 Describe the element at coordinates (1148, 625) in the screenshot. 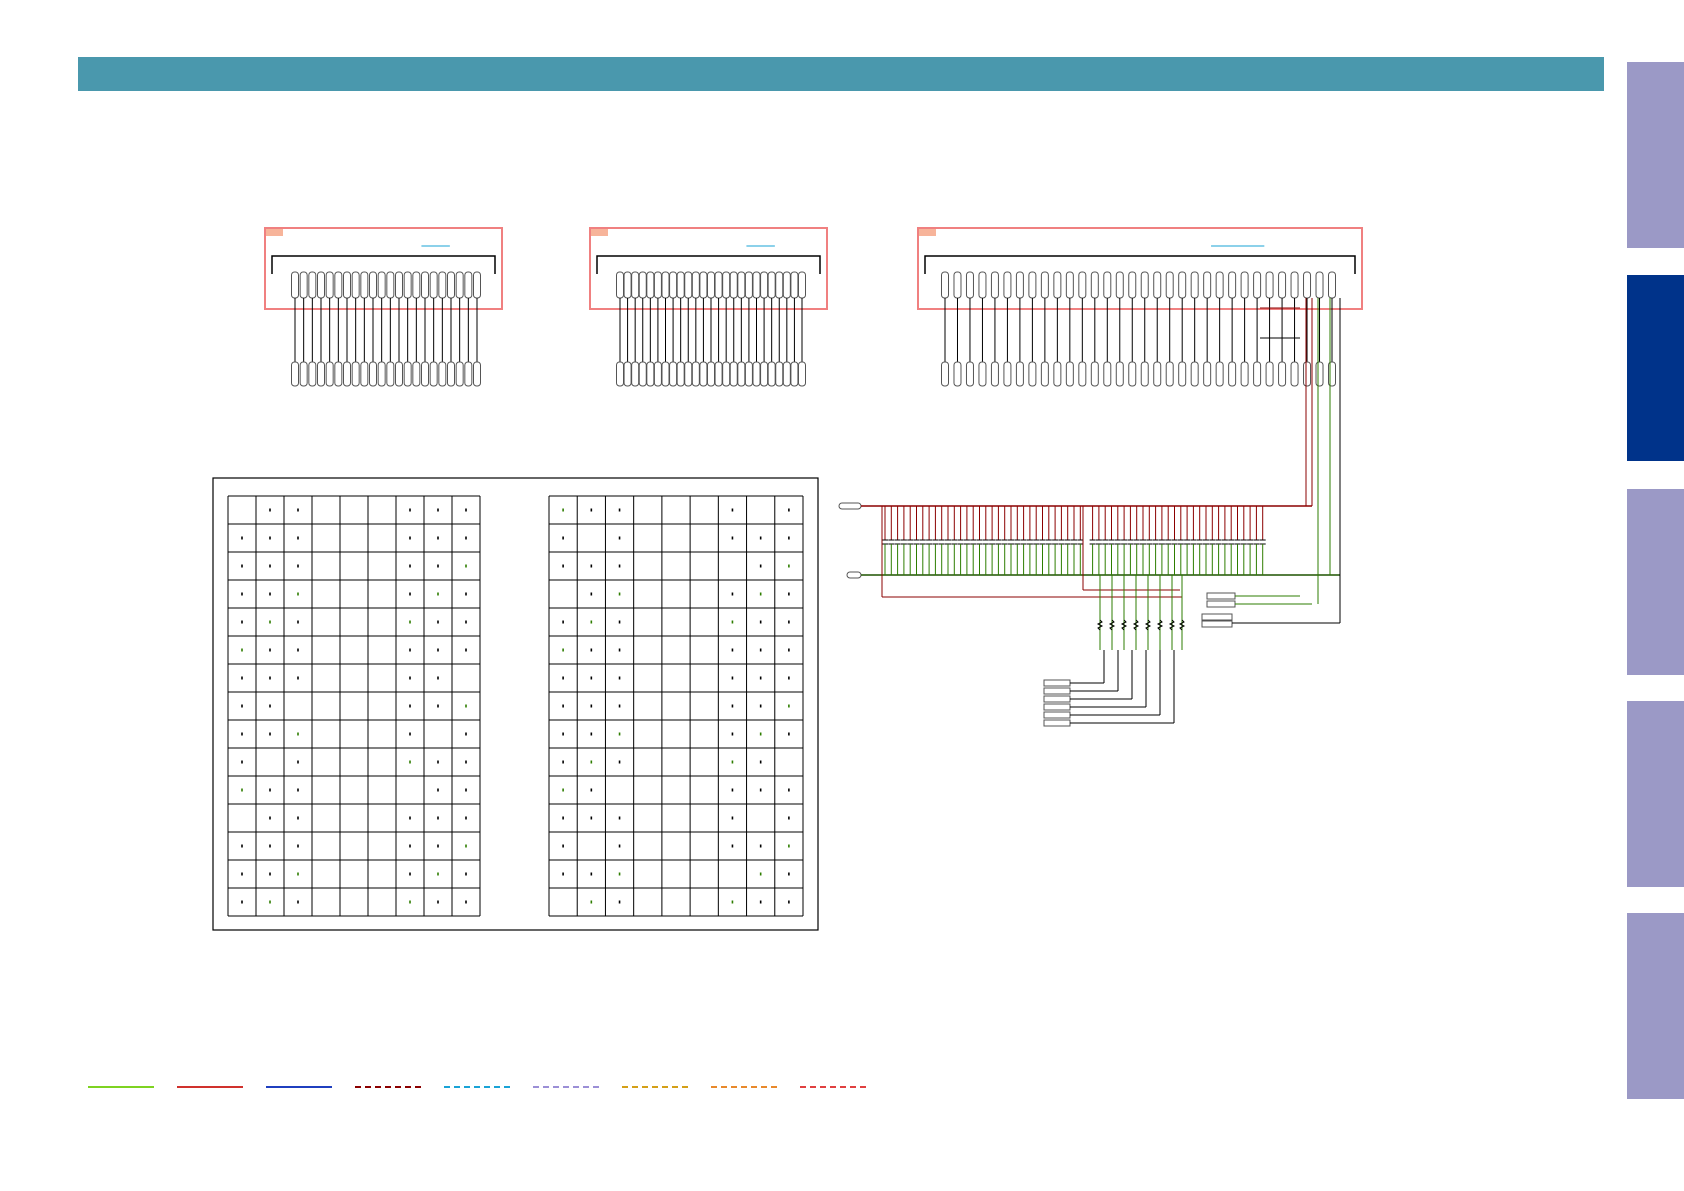

I see `resistor` at that location.